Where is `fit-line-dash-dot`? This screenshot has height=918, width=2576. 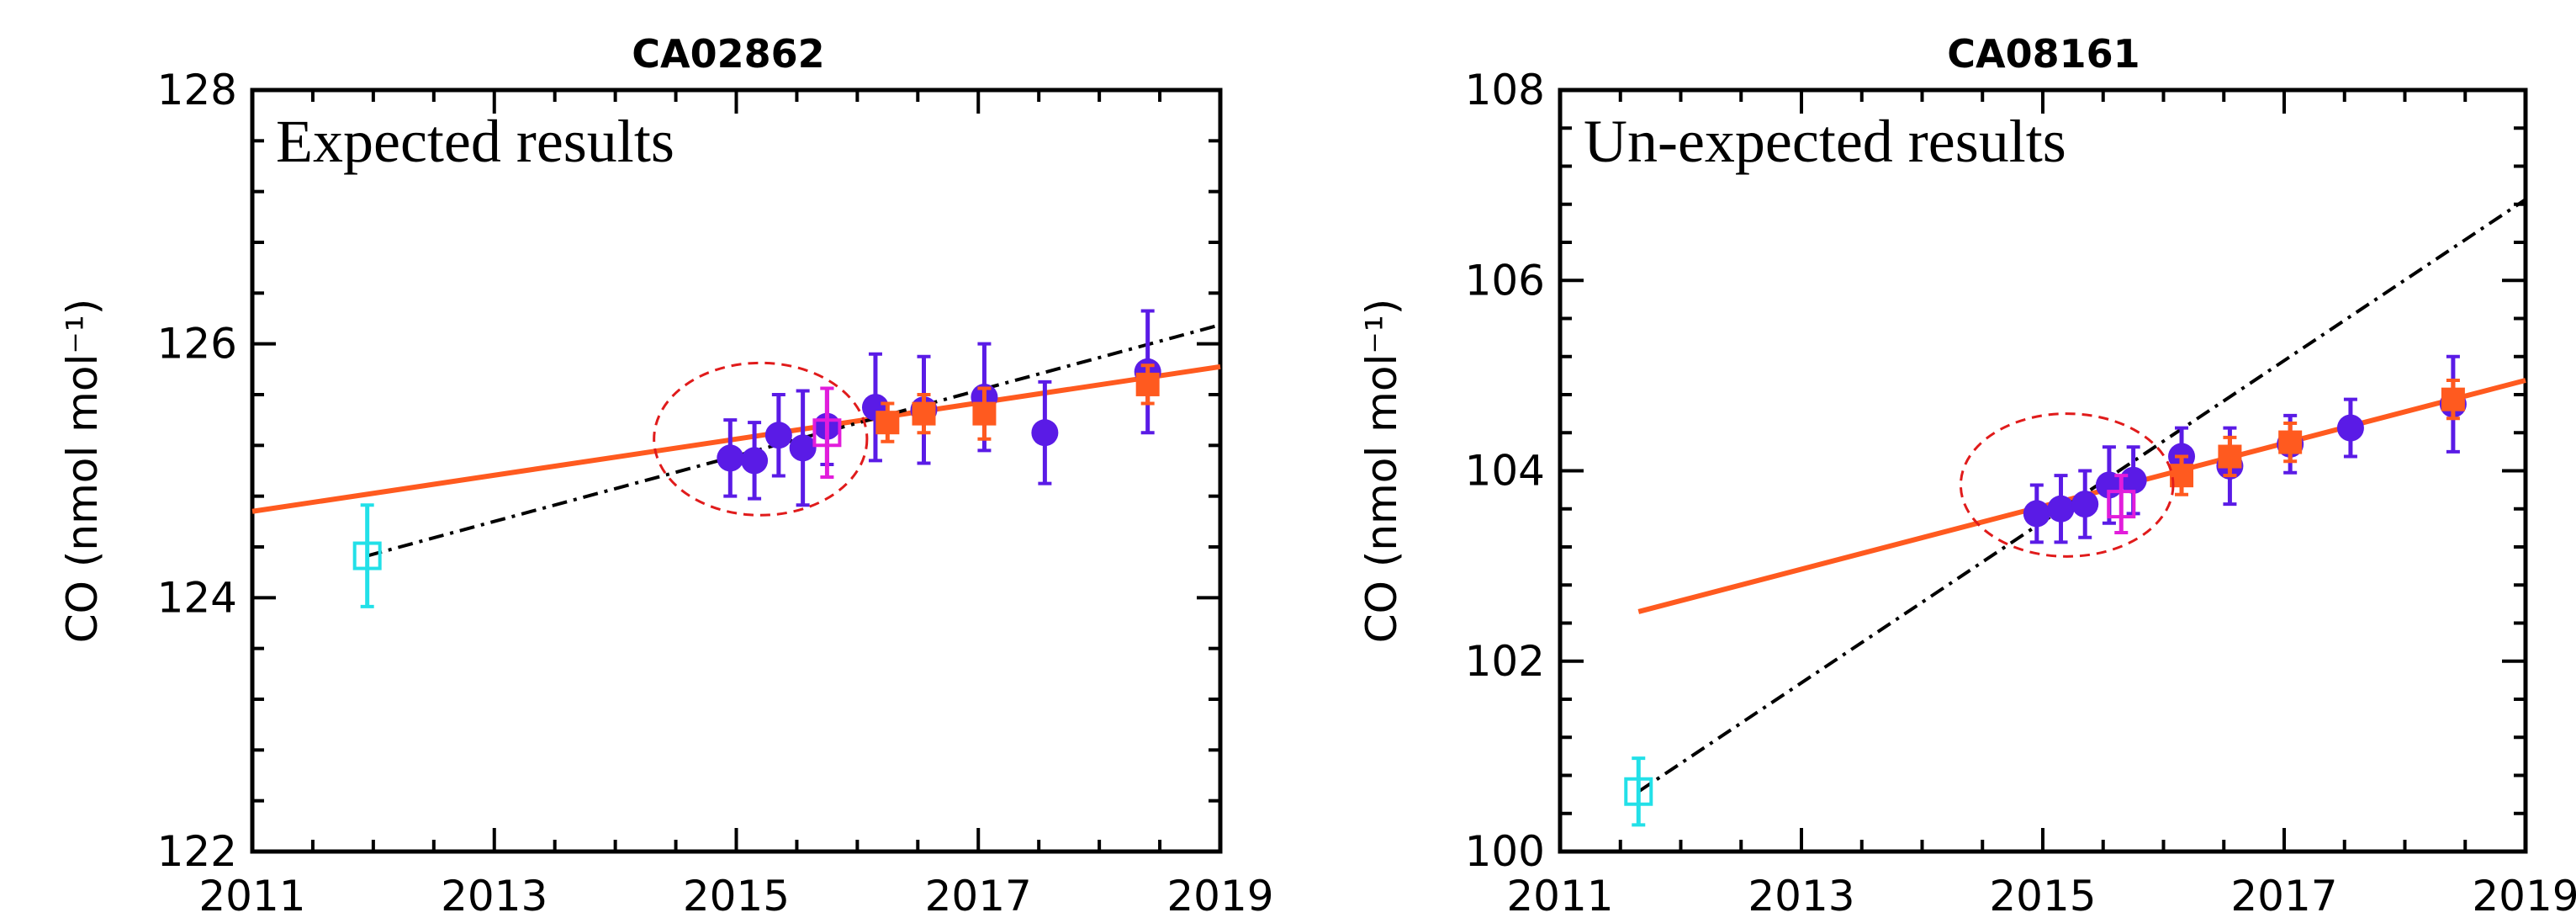
fit-line-dash-dot is located at coordinates (794, 440).